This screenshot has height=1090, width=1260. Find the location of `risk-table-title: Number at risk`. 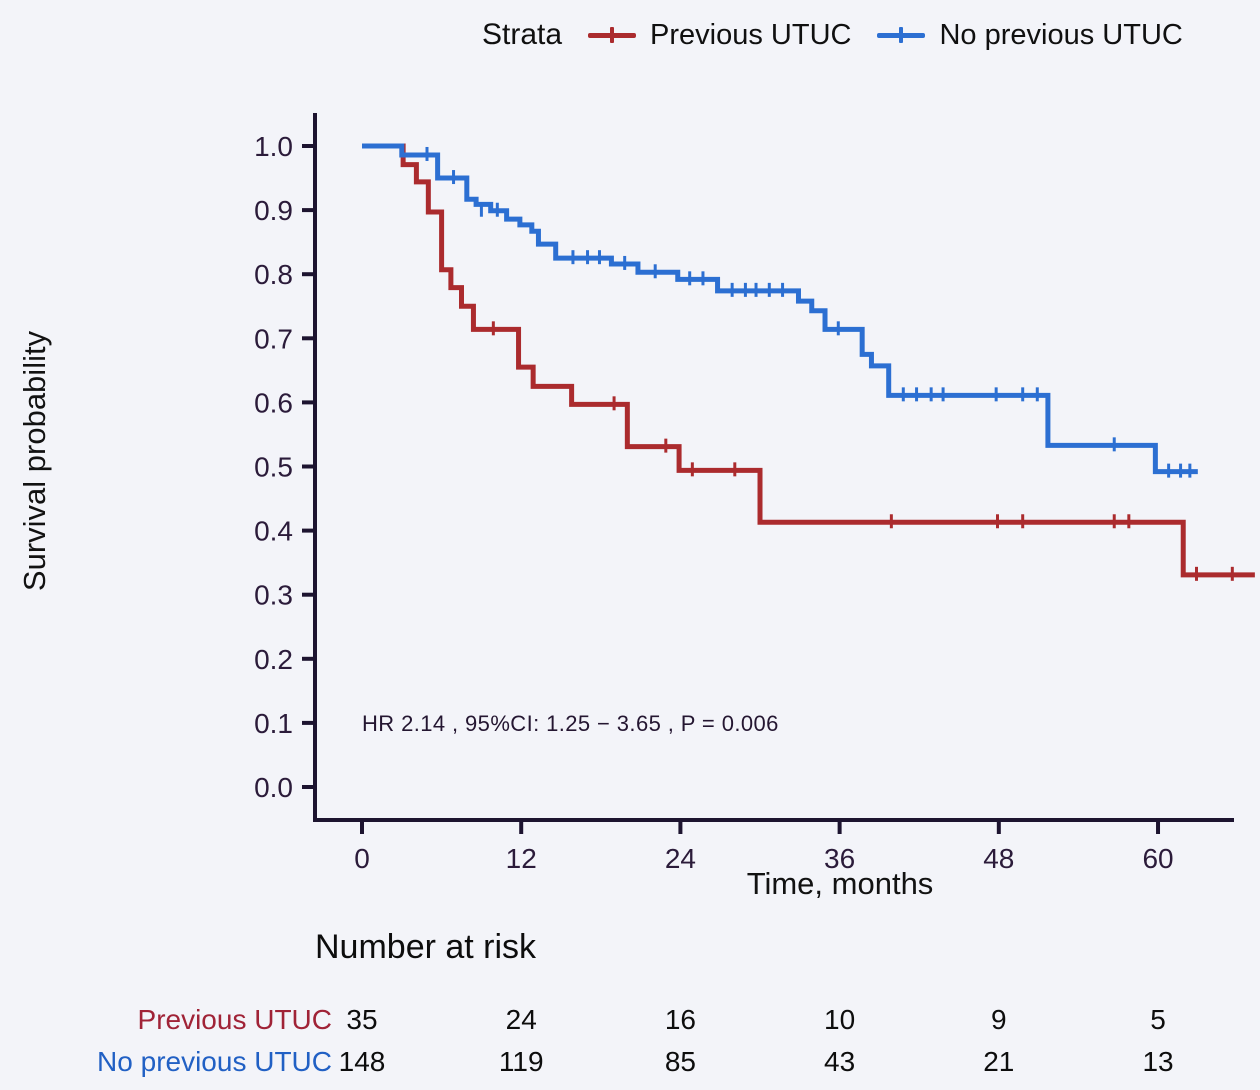

risk-table-title: Number at risk is located at coordinates (426, 947).